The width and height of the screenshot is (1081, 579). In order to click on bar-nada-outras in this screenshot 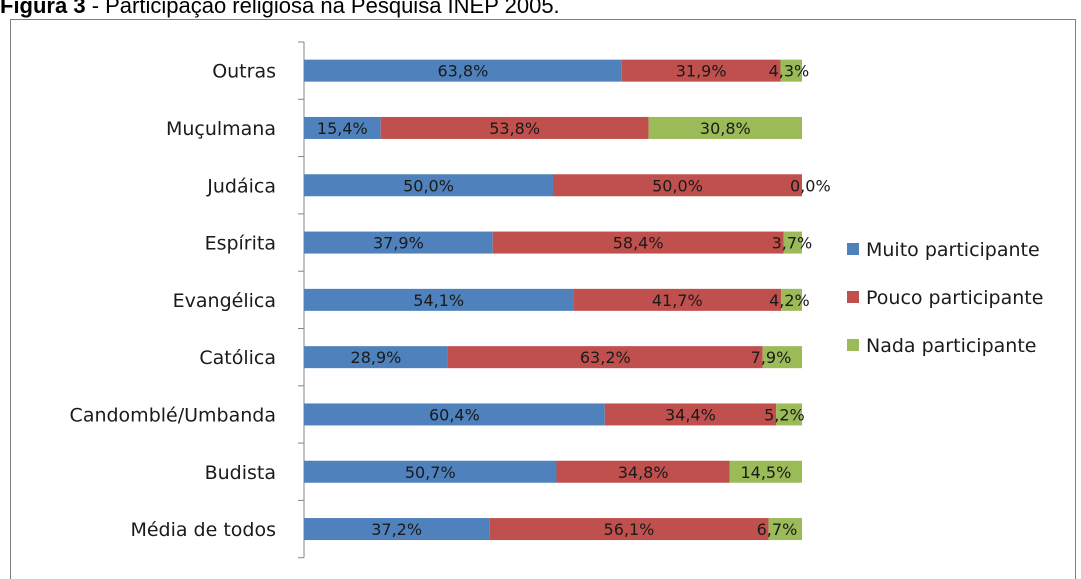, I will do `click(791, 70)`.